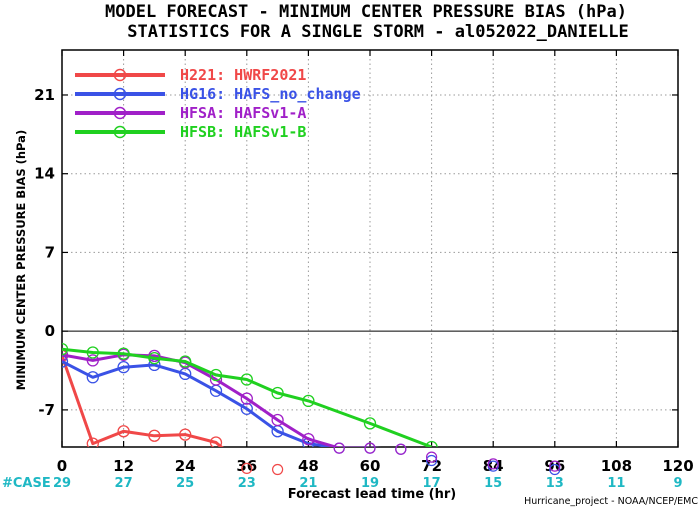 The image size is (700, 514). What do you see at coordinates (120, 132) in the screenshot?
I see `legend-marker-hfsb` at bounding box center [120, 132].